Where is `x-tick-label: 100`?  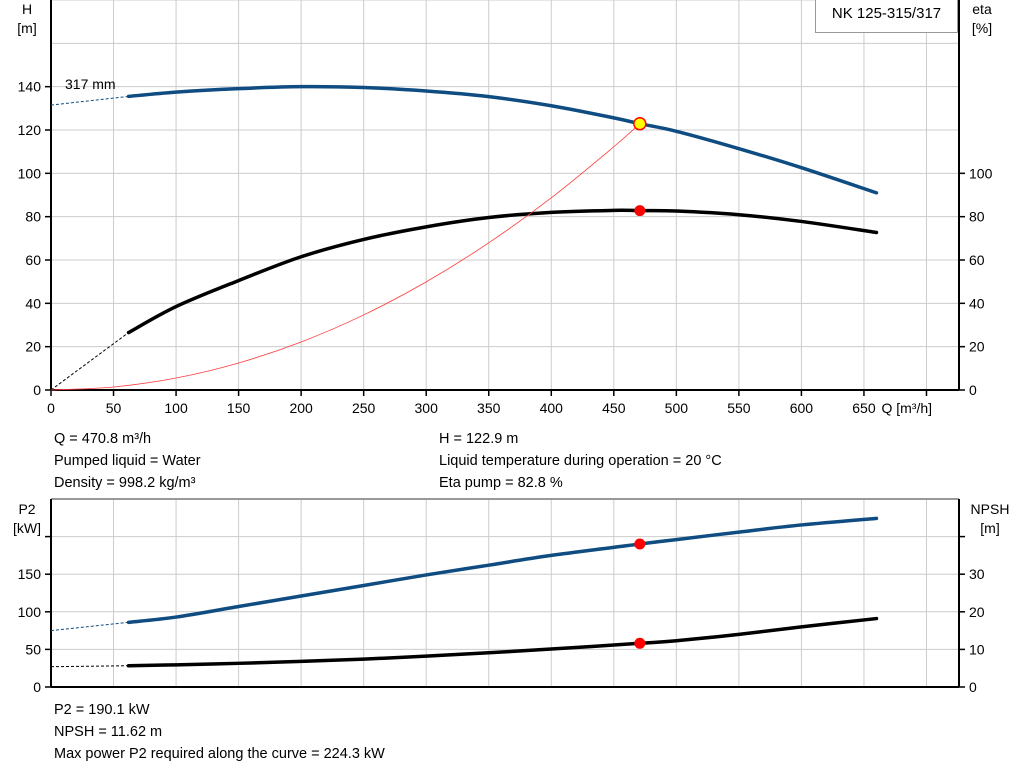
x-tick-label: 100 is located at coordinates (176, 408).